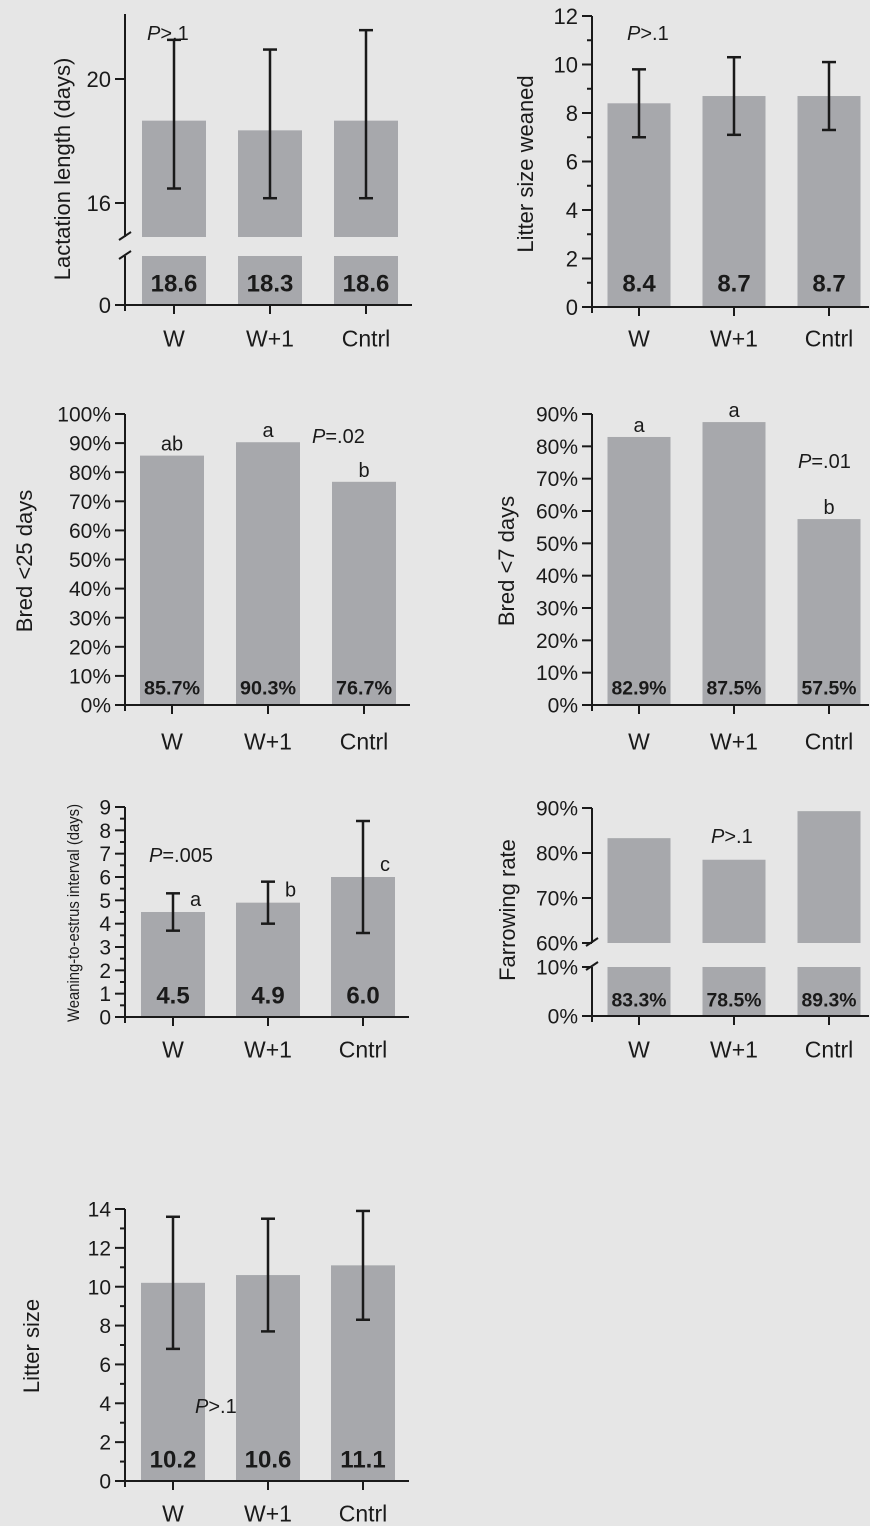  What do you see at coordinates (268, 573) in the screenshot?
I see `bar-W+1` at bounding box center [268, 573].